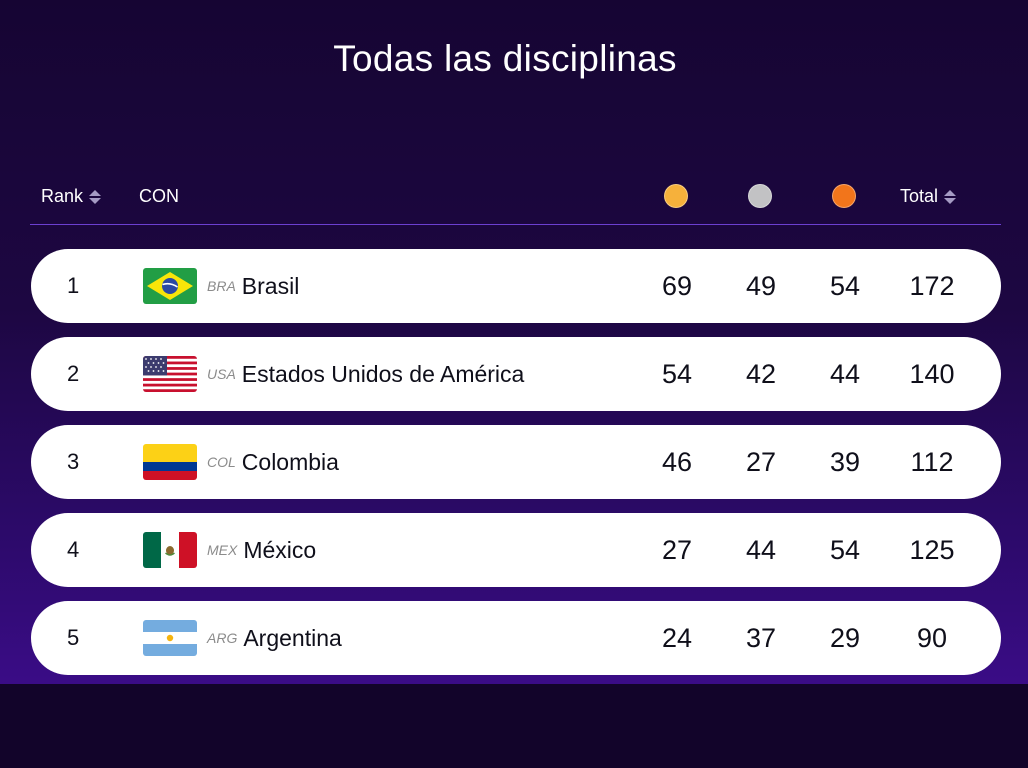  Describe the element at coordinates (270, 285) in the screenshot. I see `country-name: Brasil` at that location.